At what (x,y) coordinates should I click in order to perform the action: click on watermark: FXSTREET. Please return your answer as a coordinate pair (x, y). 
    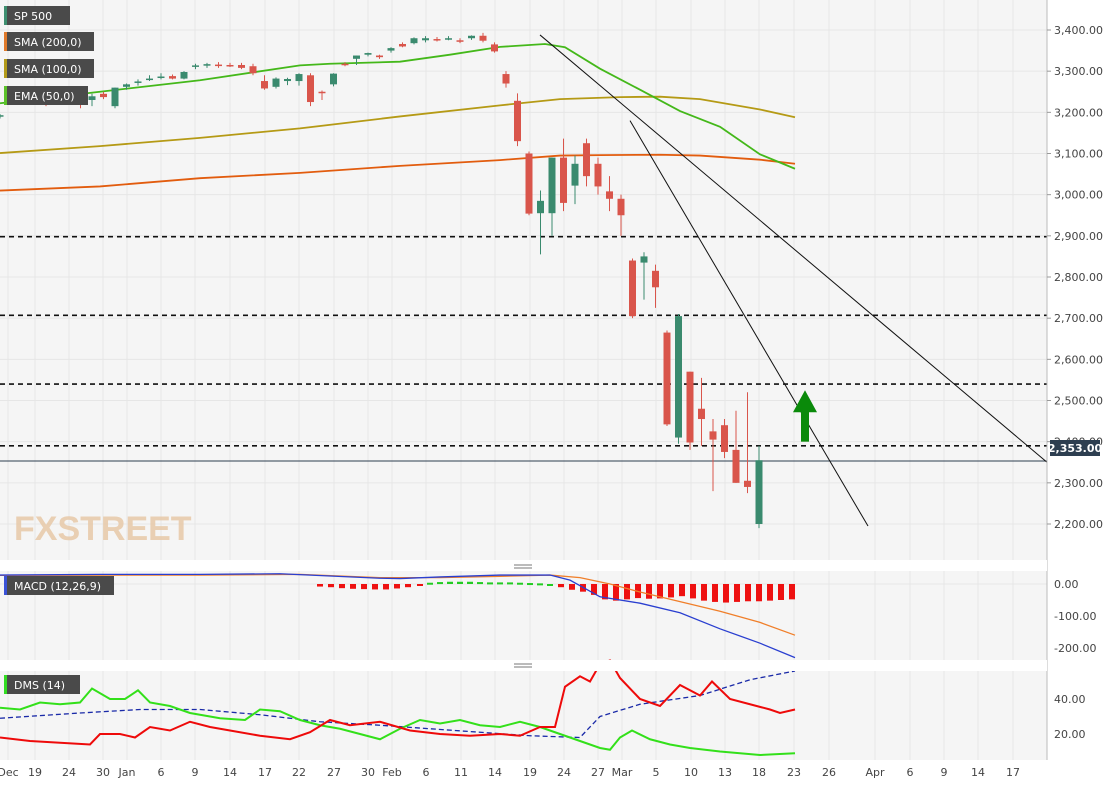
    Looking at the image, I should click on (103, 529).